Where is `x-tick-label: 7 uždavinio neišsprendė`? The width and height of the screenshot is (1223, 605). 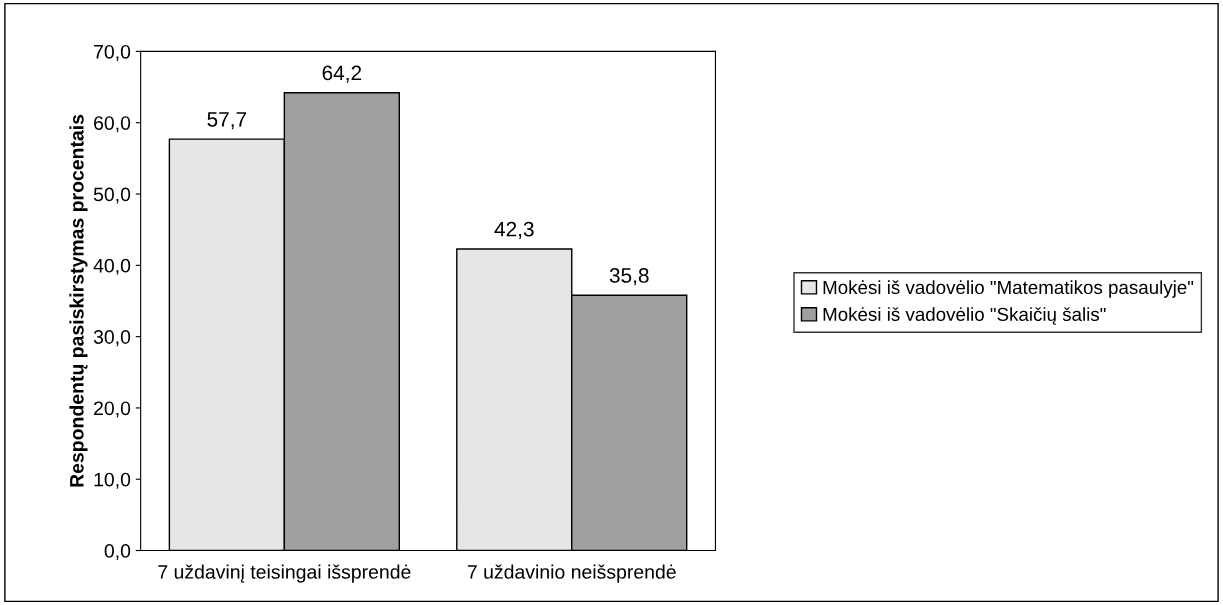 x-tick-label: 7 uždavinio neišsprendė is located at coordinates (571, 573).